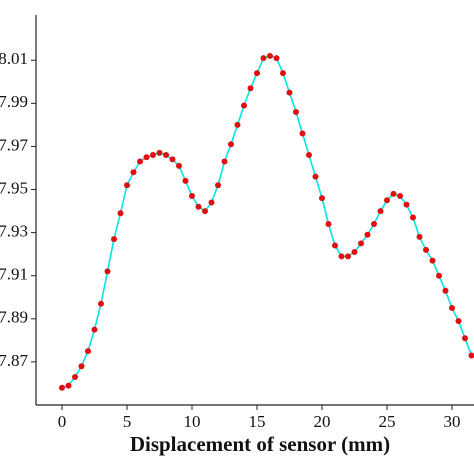 The image size is (474, 474). What do you see at coordinates (14, 231) in the screenshot?
I see `y-tick-label: 7.93` at bounding box center [14, 231].